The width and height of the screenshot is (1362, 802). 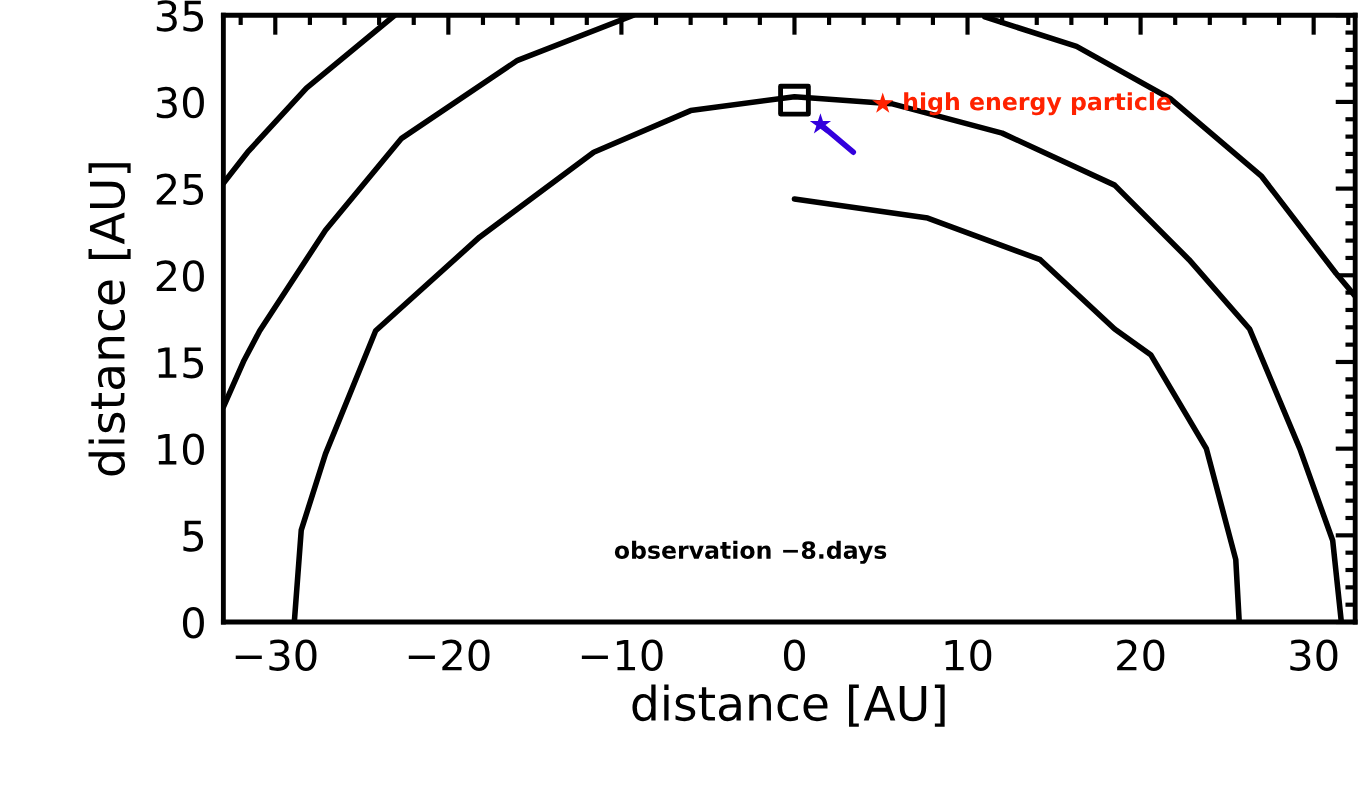 I want to click on y-tick-label: 30, so click(x=180, y=102).